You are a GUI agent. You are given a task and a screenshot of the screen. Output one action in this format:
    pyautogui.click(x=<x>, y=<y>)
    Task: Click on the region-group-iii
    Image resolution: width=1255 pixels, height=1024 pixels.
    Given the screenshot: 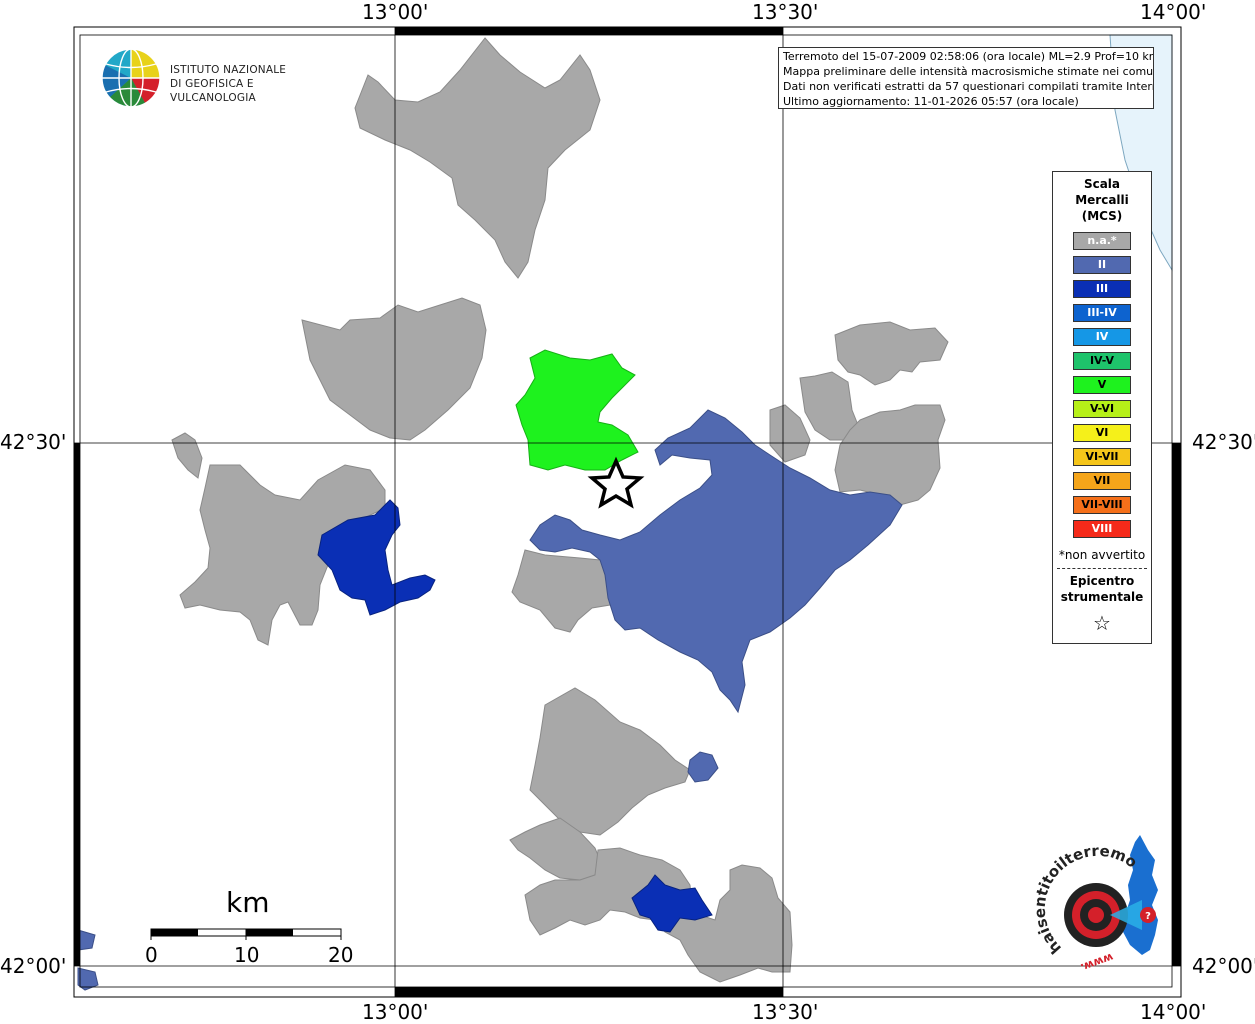 What is the action you would take?
    pyautogui.click(x=515, y=716)
    